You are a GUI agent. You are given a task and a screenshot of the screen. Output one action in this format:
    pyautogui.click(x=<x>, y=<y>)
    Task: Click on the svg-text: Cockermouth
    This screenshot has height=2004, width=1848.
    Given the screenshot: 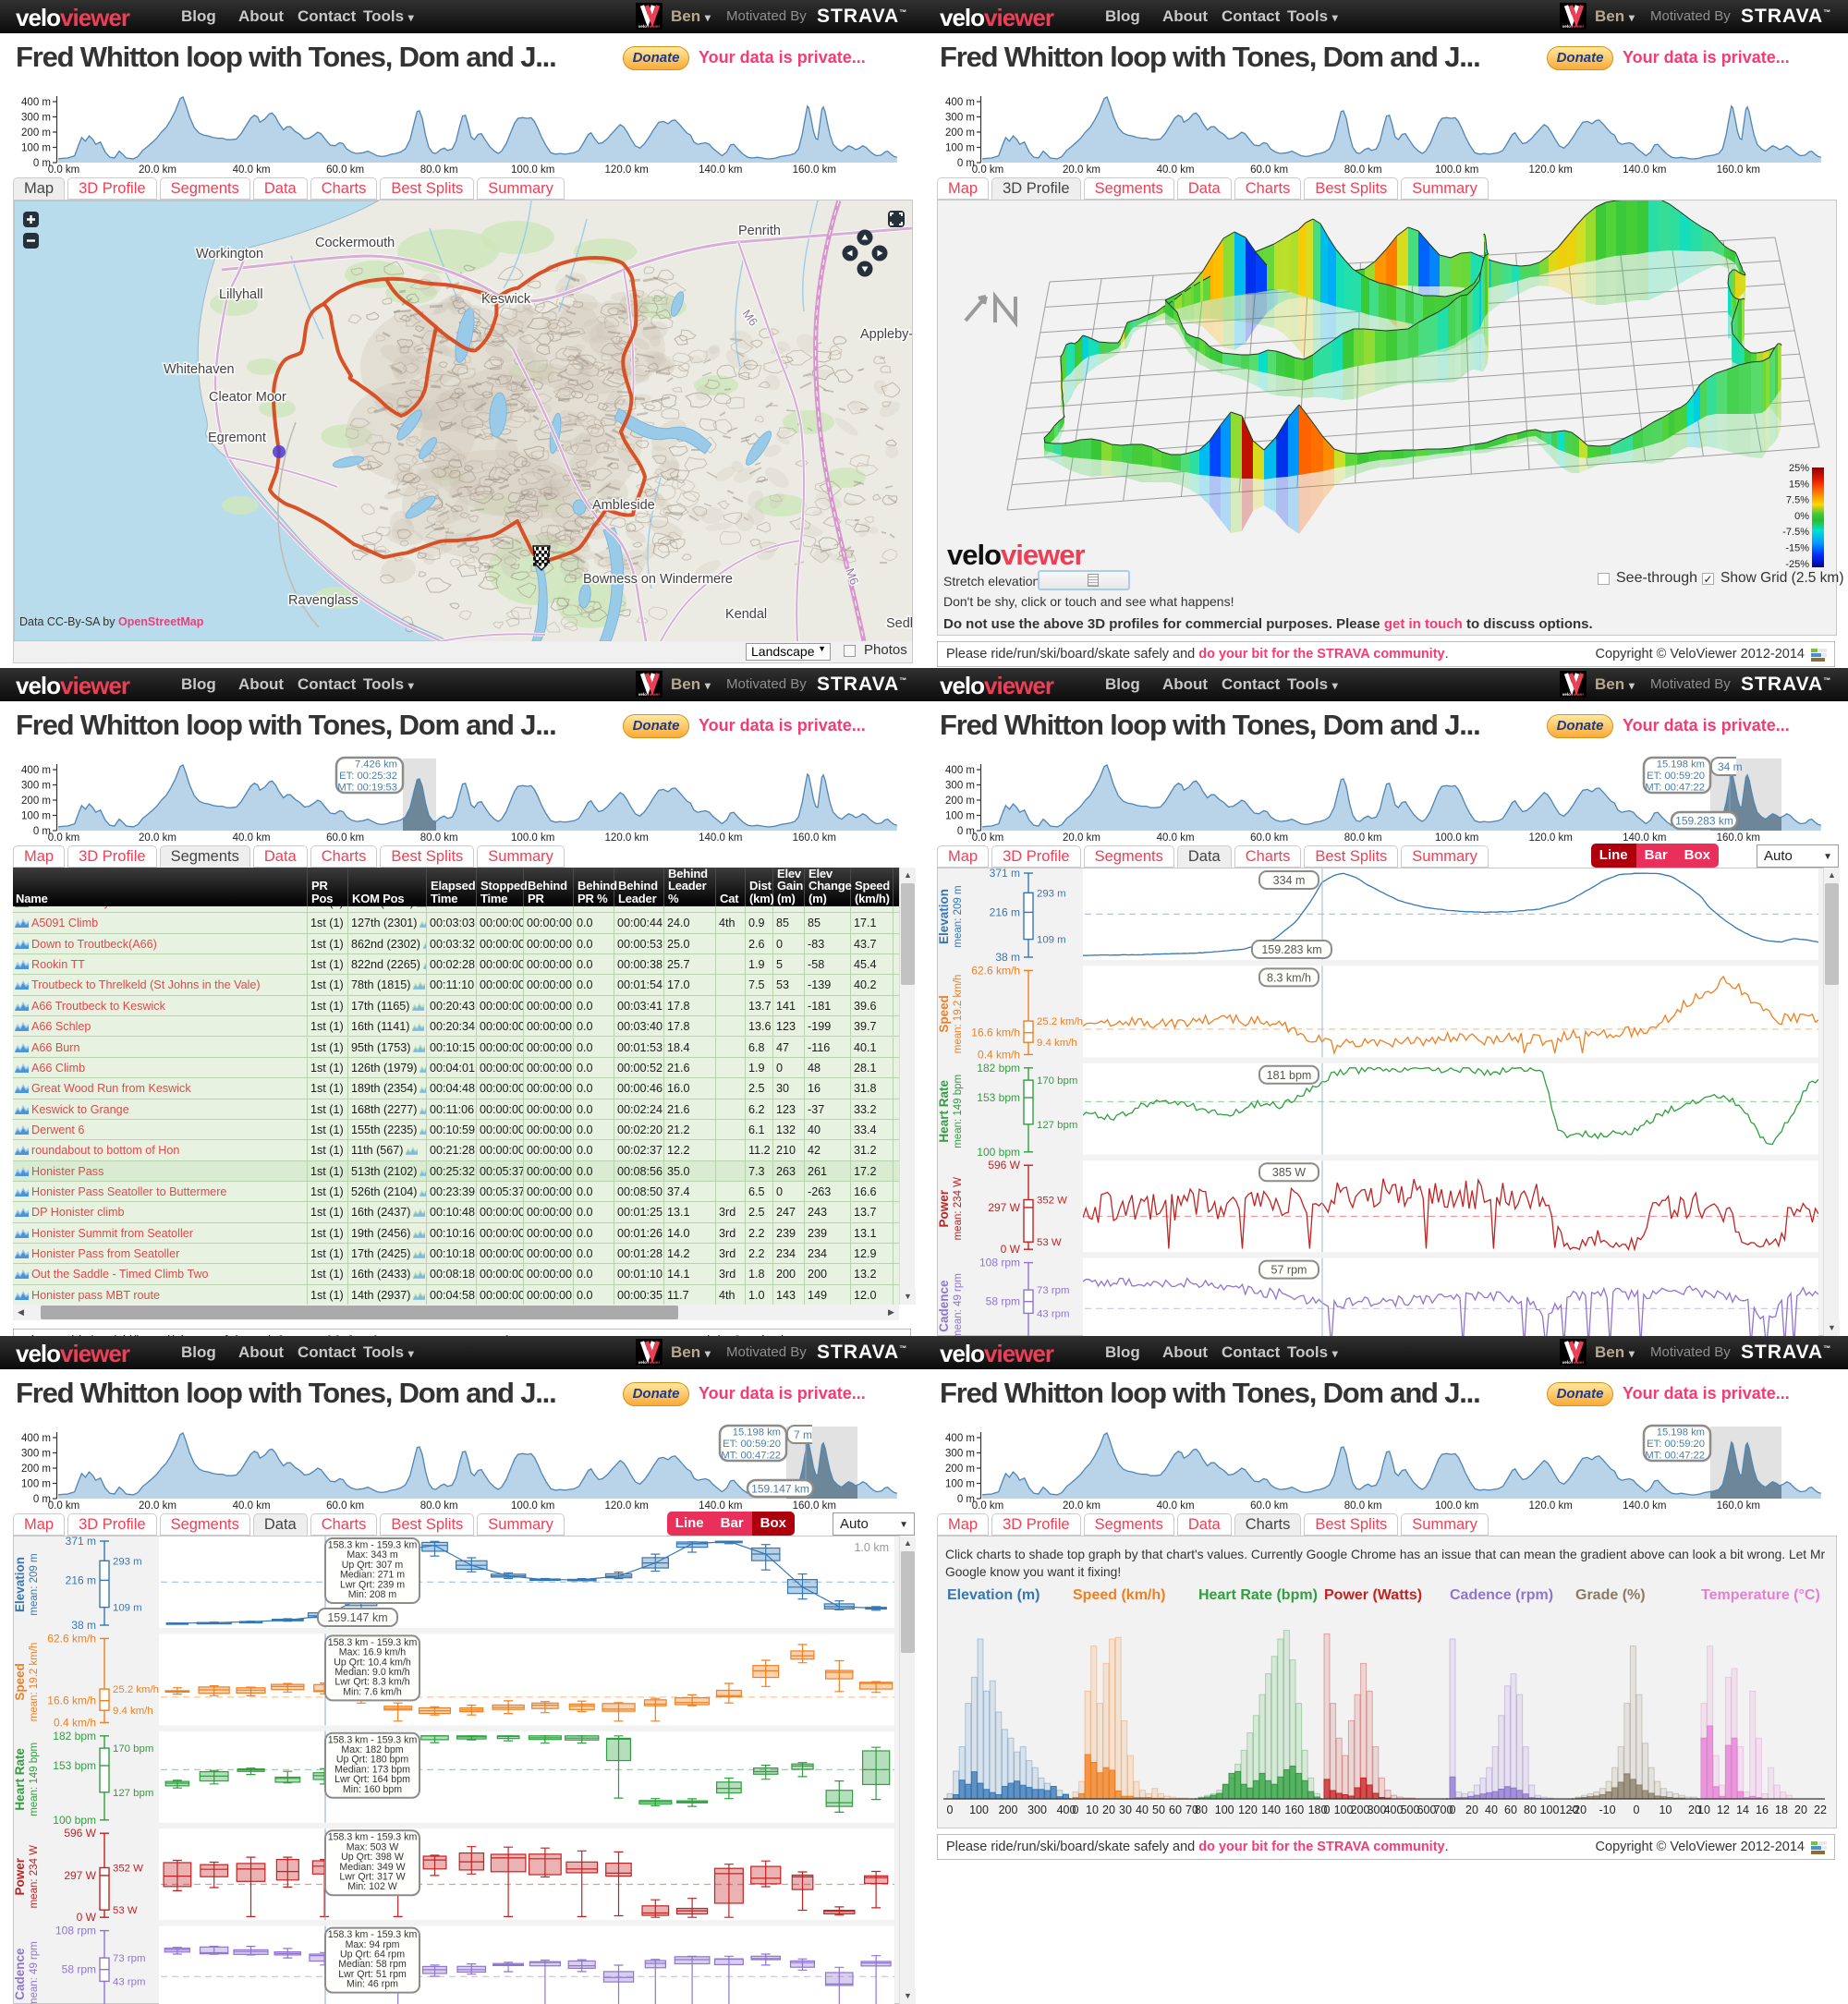 What is the action you would take?
    pyautogui.click(x=355, y=243)
    